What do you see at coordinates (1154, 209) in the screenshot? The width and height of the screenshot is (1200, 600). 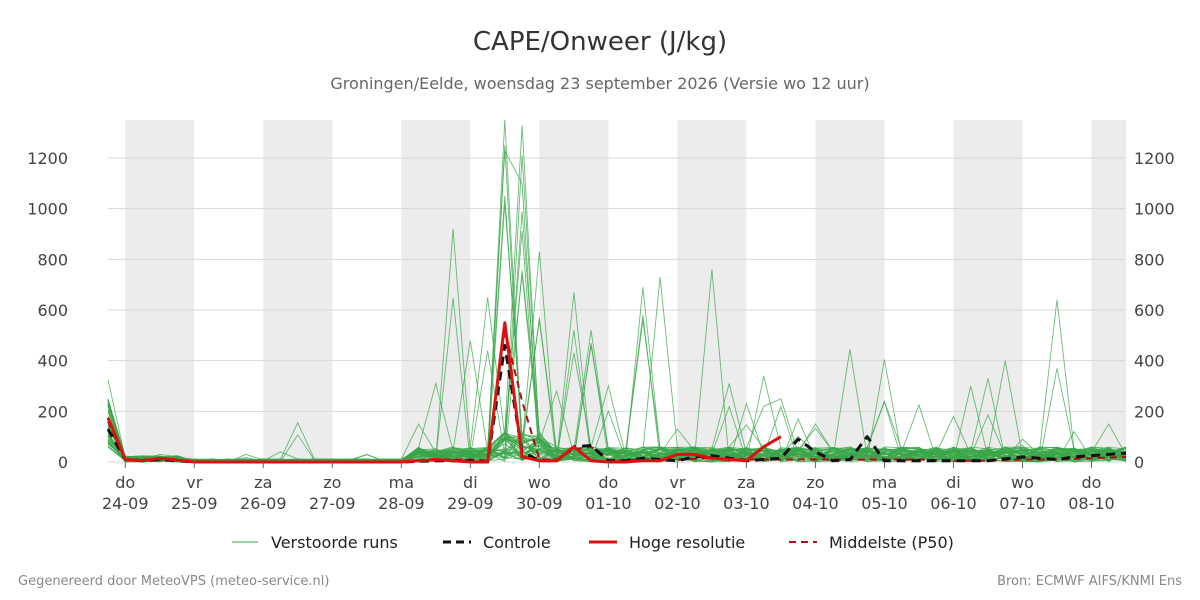 I see `y-tick-right-1000: 1000` at bounding box center [1154, 209].